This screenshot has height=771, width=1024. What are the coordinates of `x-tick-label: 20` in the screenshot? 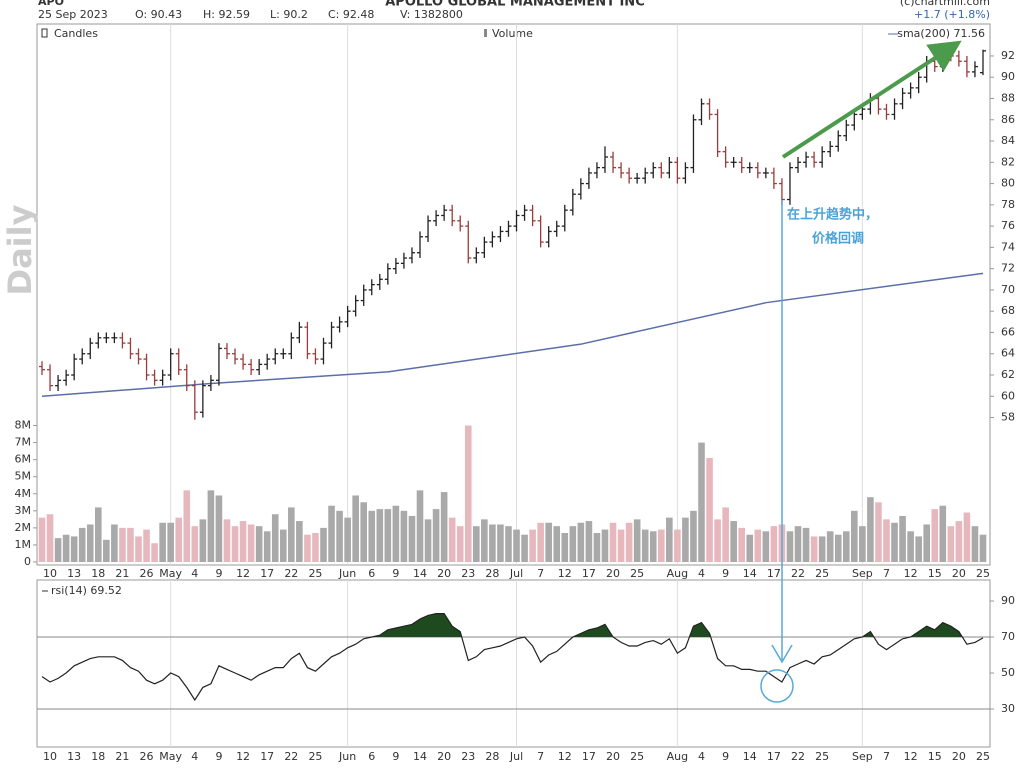 It's located at (959, 756).